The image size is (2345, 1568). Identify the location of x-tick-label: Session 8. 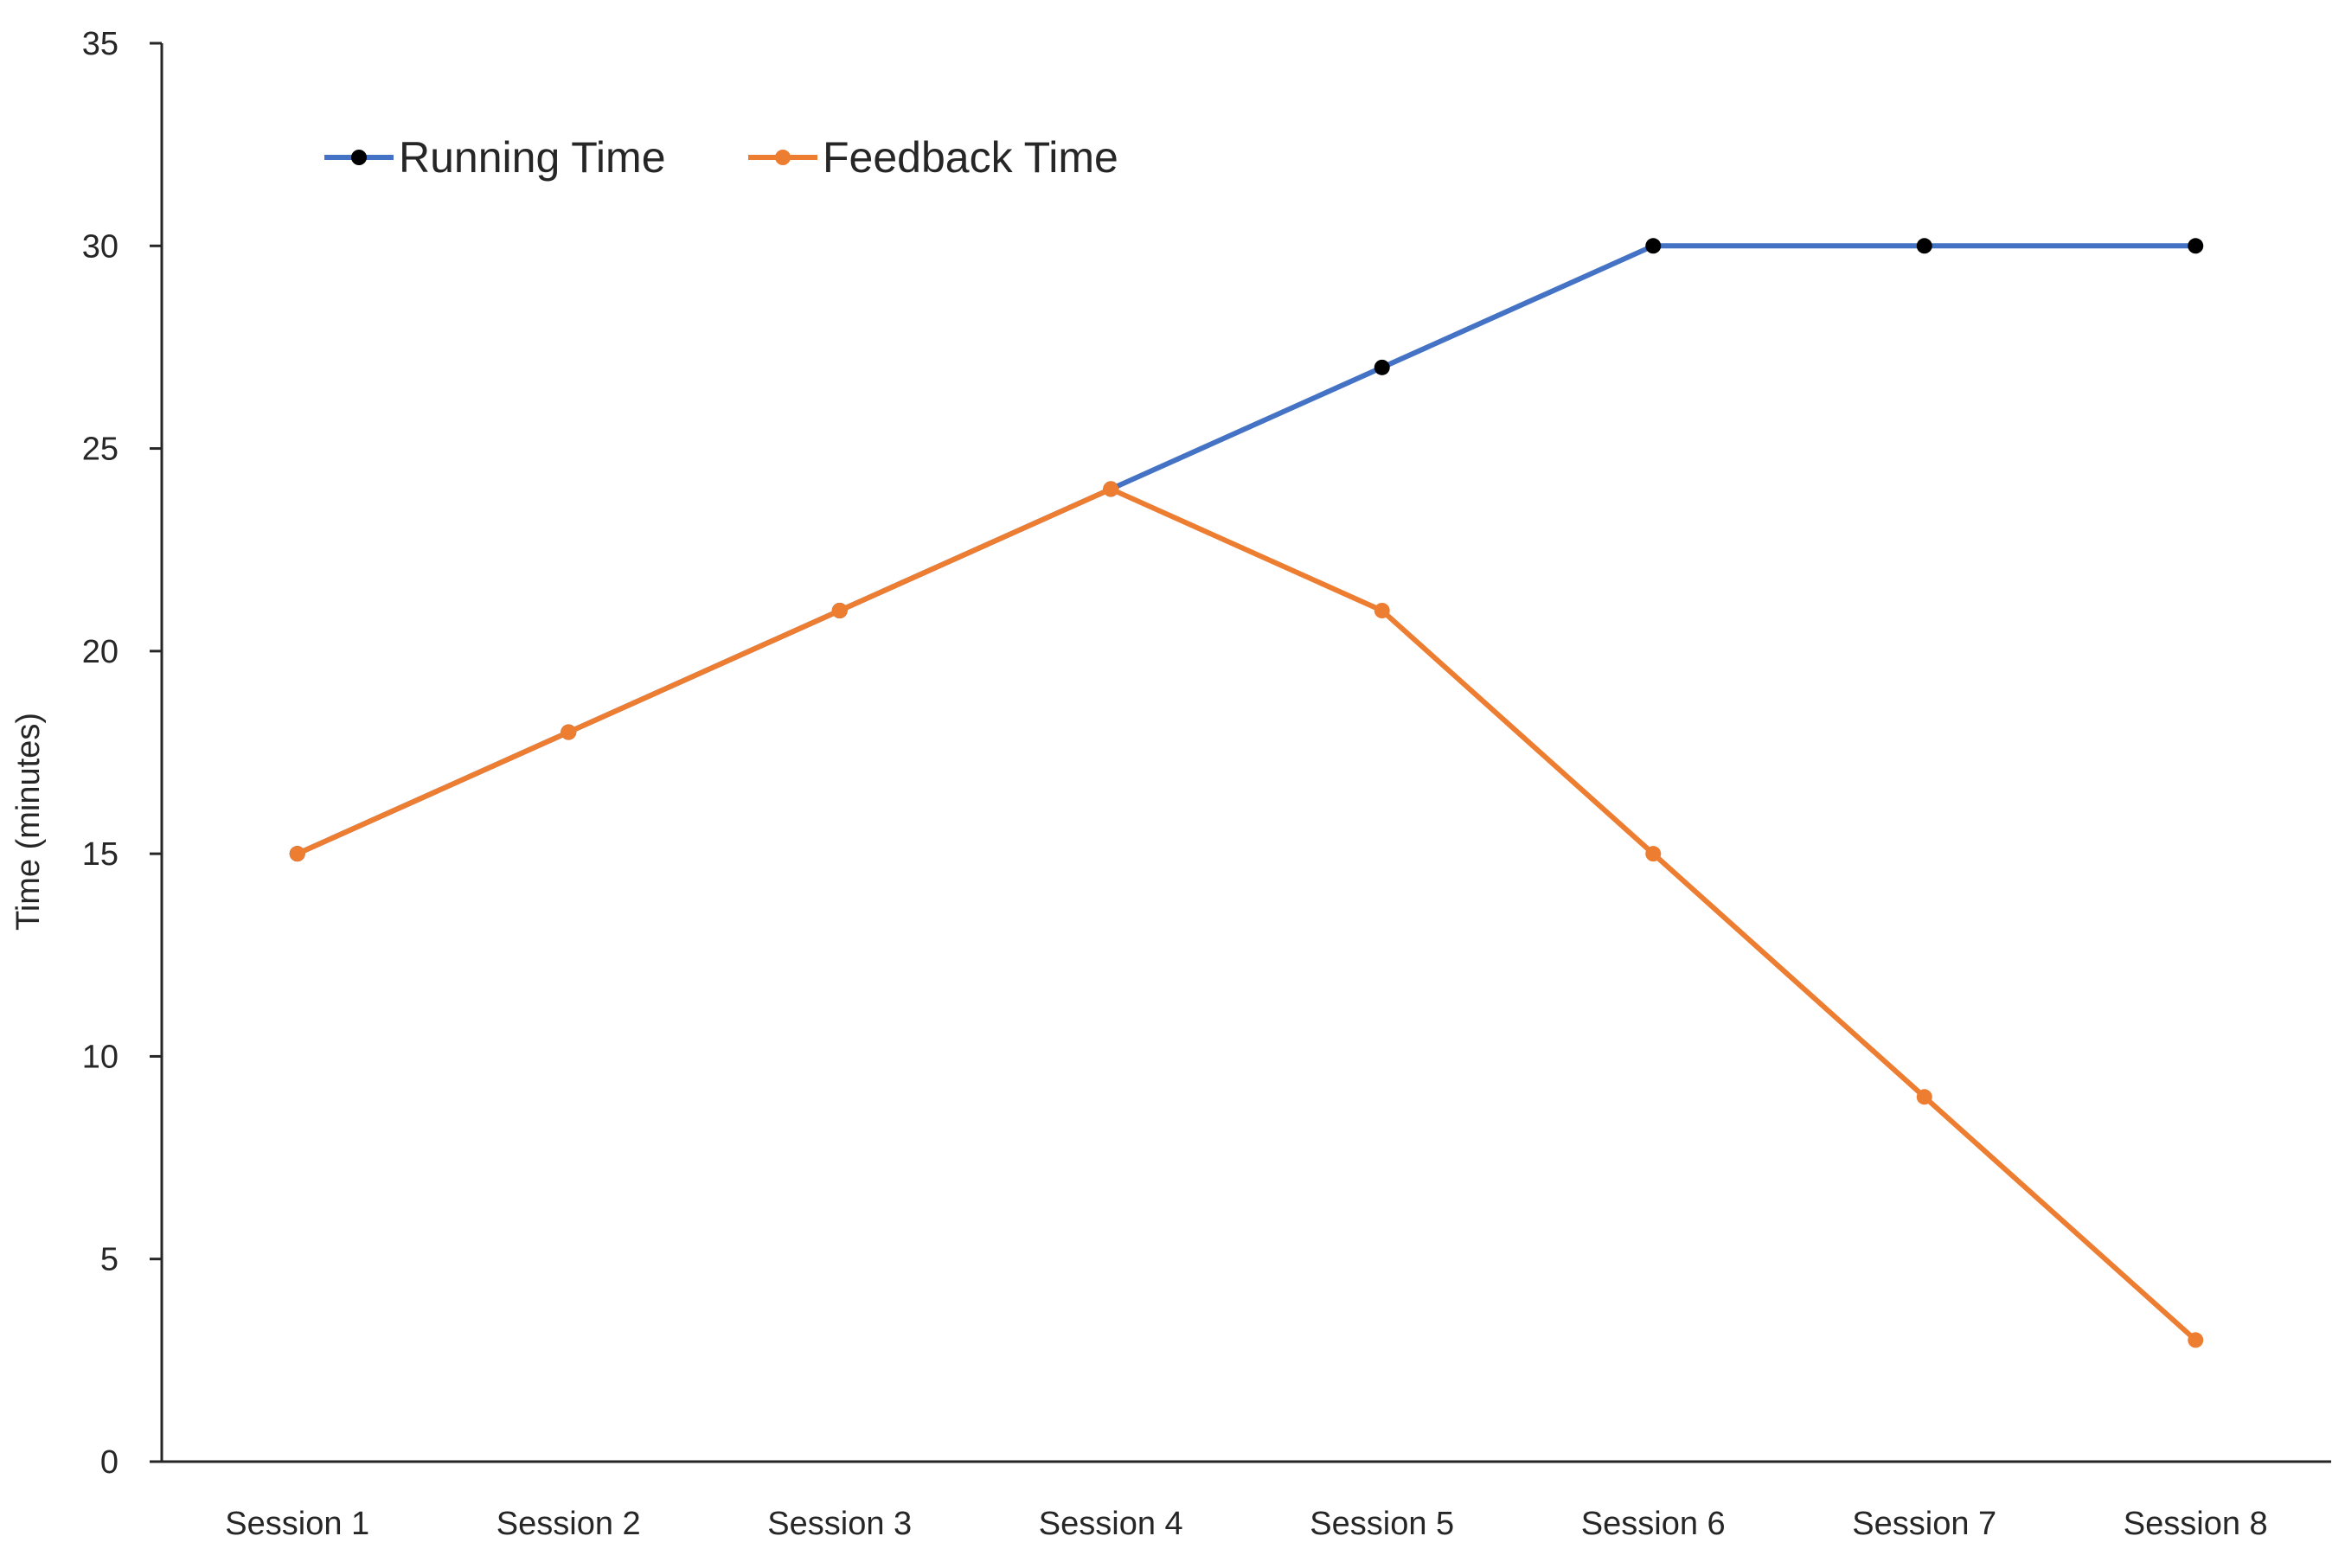
(2196, 1524).